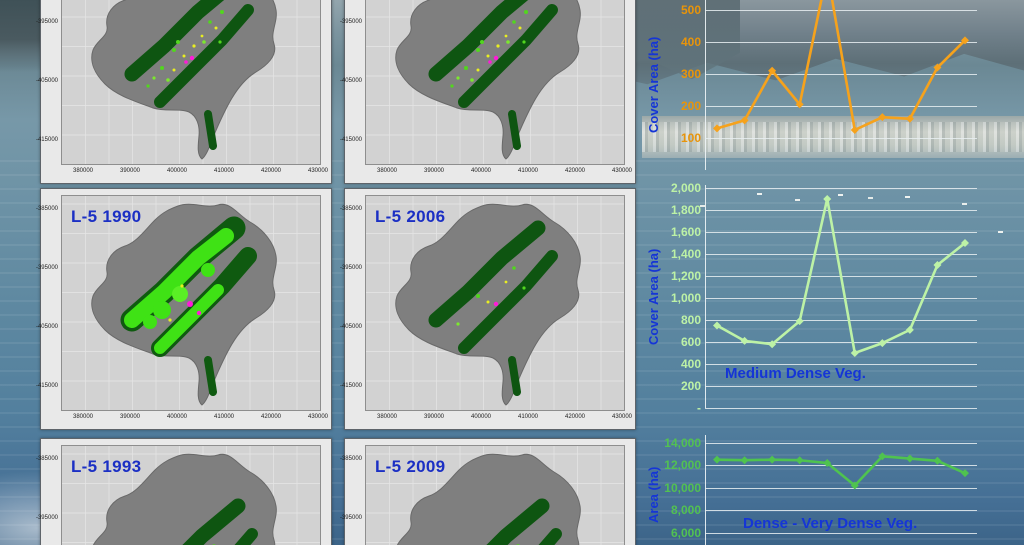 This screenshot has width=1024, height=545. I want to click on chart-line-svg, so click(841, 67).